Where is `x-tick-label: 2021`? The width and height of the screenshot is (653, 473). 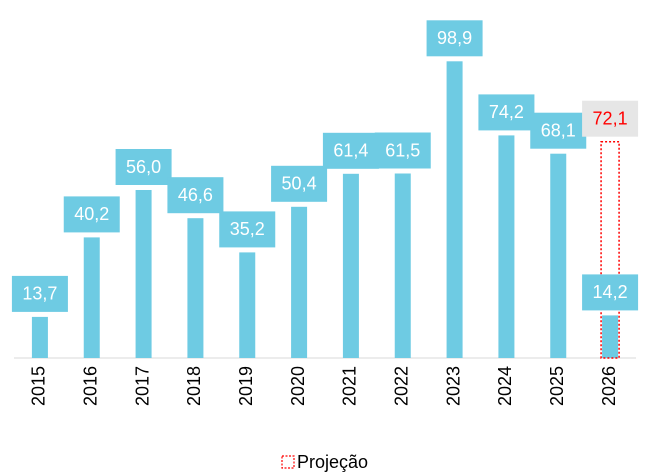 x-tick-label: 2021 is located at coordinates (350, 386).